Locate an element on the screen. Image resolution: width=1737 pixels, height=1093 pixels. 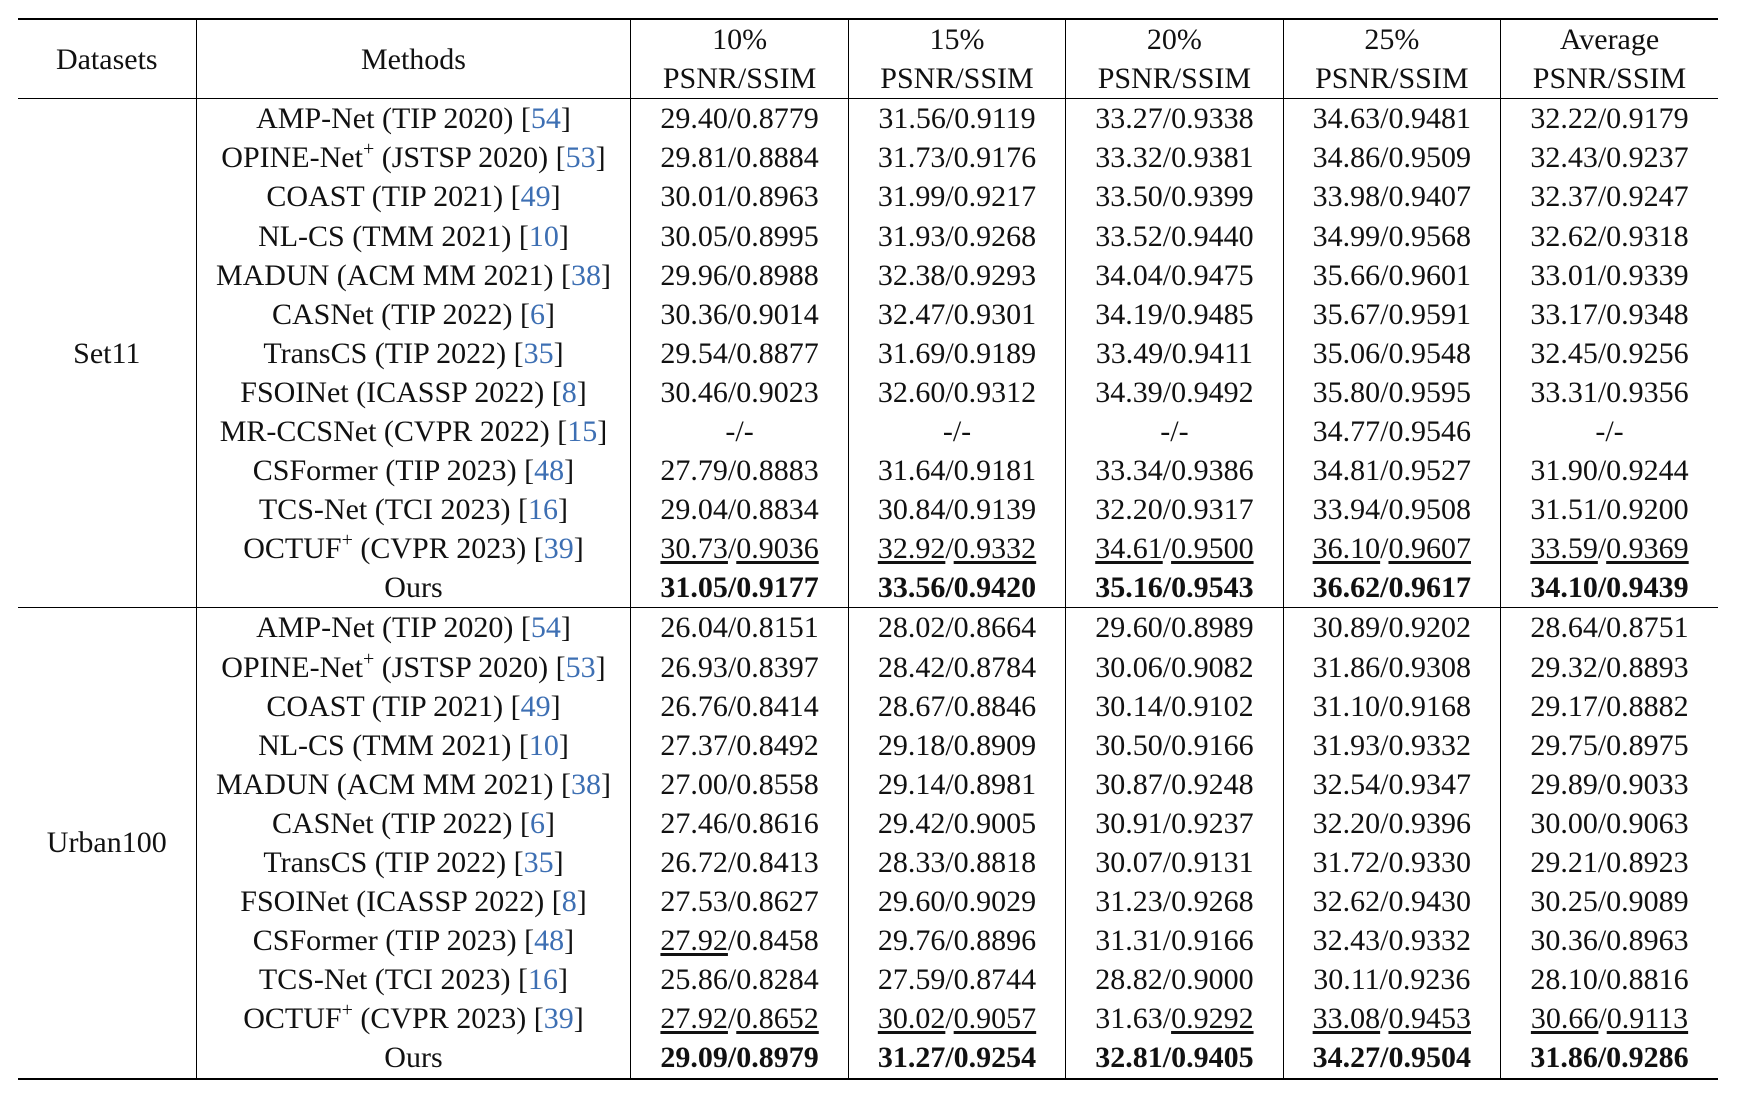
metric-cell: 27.92/0.8652 is located at coordinates (739, 1019).